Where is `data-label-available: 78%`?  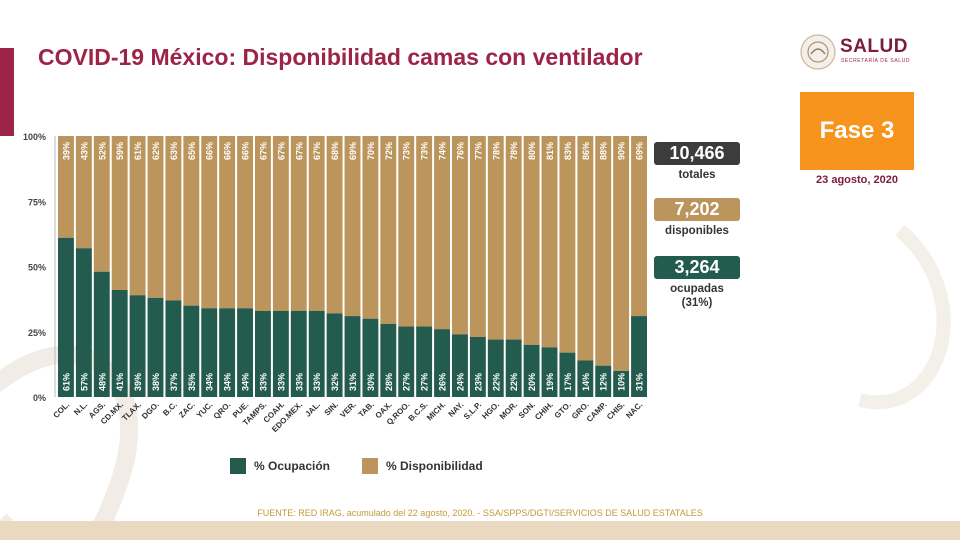 data-label-available: 78% is located at coordinates (514, 151).